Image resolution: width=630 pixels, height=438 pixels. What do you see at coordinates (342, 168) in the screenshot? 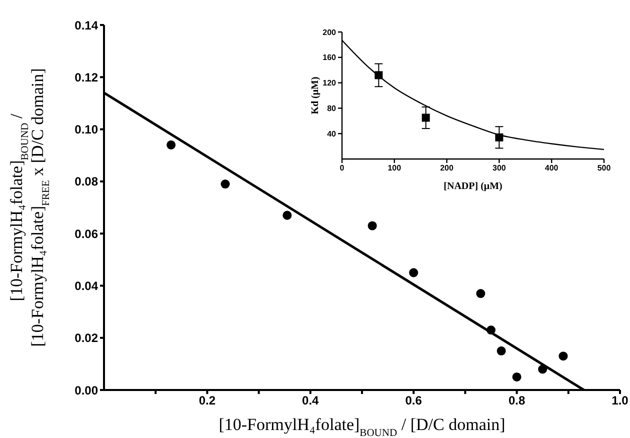
I see `x-tick-label: 0` at bounding box center [342, 168].